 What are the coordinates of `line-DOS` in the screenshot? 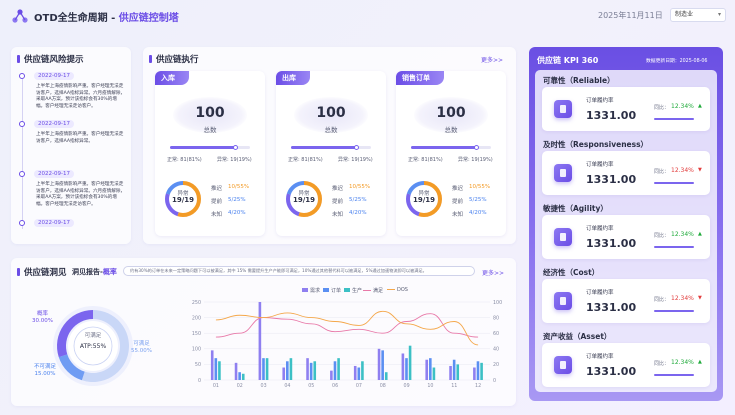 It's located at (347, 328).